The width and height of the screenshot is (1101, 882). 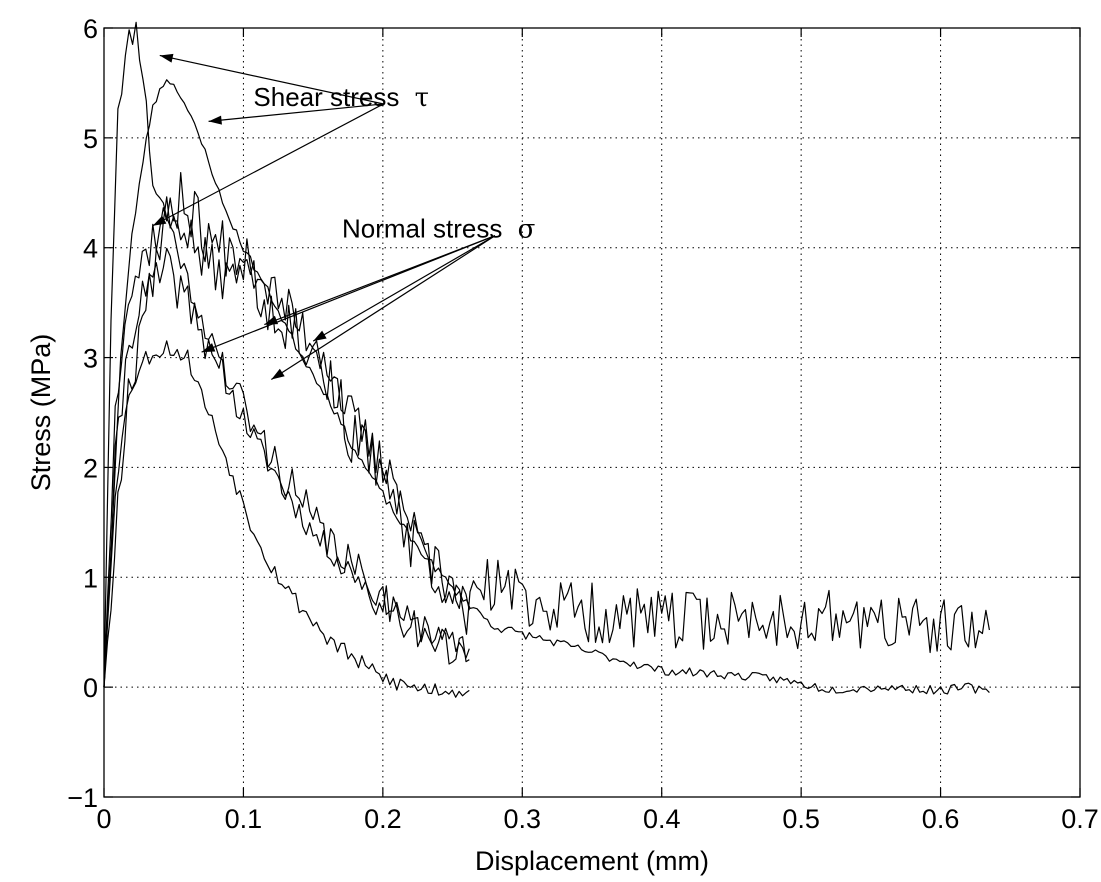 I want to click on annotation-arrow-2-1-head, so click(x=208, y=348).